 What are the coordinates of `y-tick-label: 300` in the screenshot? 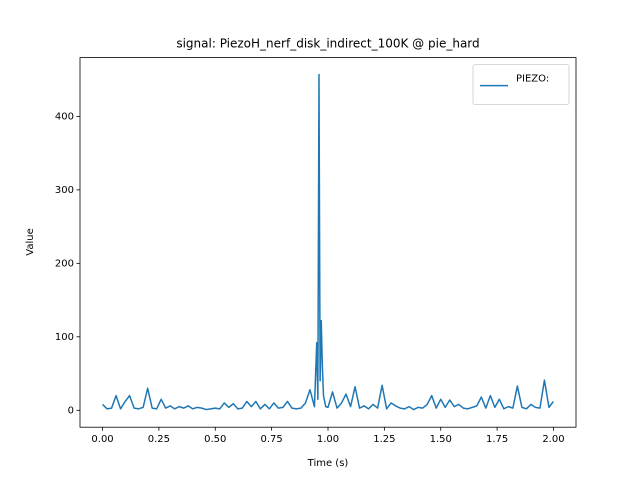 It's located at (64, 190).